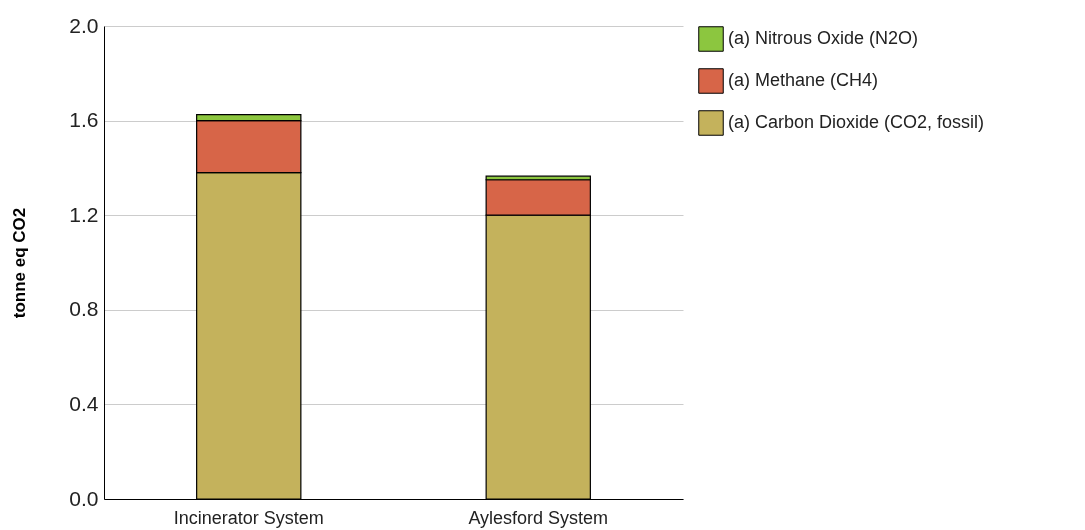 The width and height of the screenshot is (1085, 530). What do you see at coordinates (84, 120) in the screenshot?
I see `y-tick-label: 1.6` at bounding box center [84, 120].